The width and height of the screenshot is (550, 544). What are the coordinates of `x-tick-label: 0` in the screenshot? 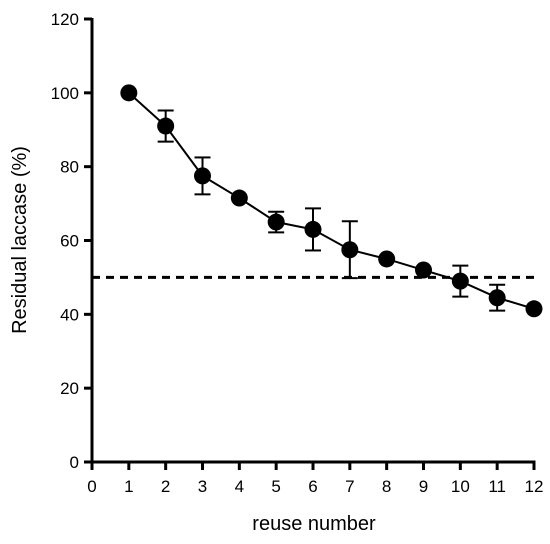 It's located at (91, 486).